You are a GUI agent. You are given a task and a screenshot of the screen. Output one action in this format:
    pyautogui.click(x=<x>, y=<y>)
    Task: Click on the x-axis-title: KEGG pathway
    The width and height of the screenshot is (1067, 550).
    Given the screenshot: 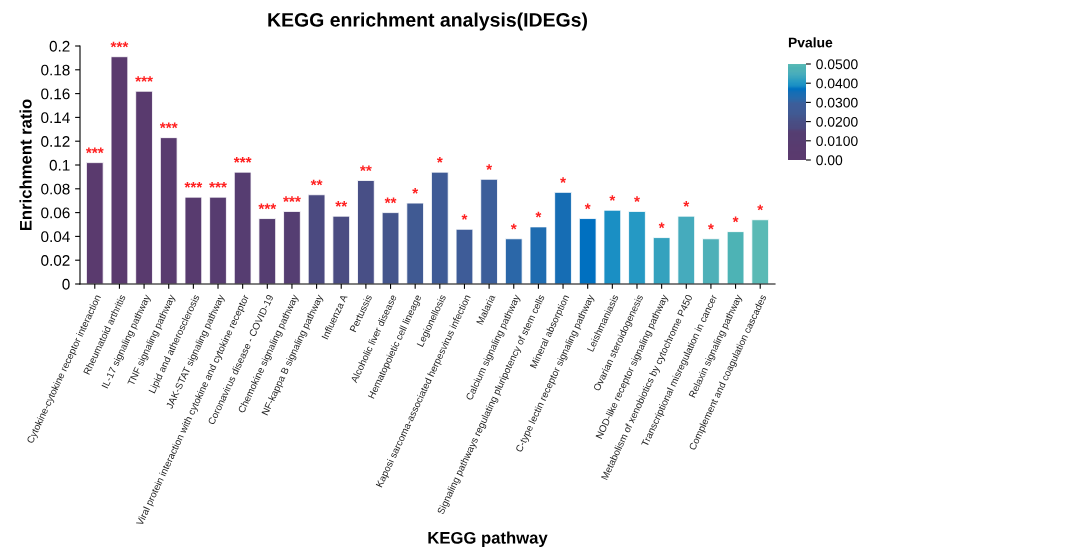 What is the action you would take?
    pyautogui.click(x=488, y=539)
    